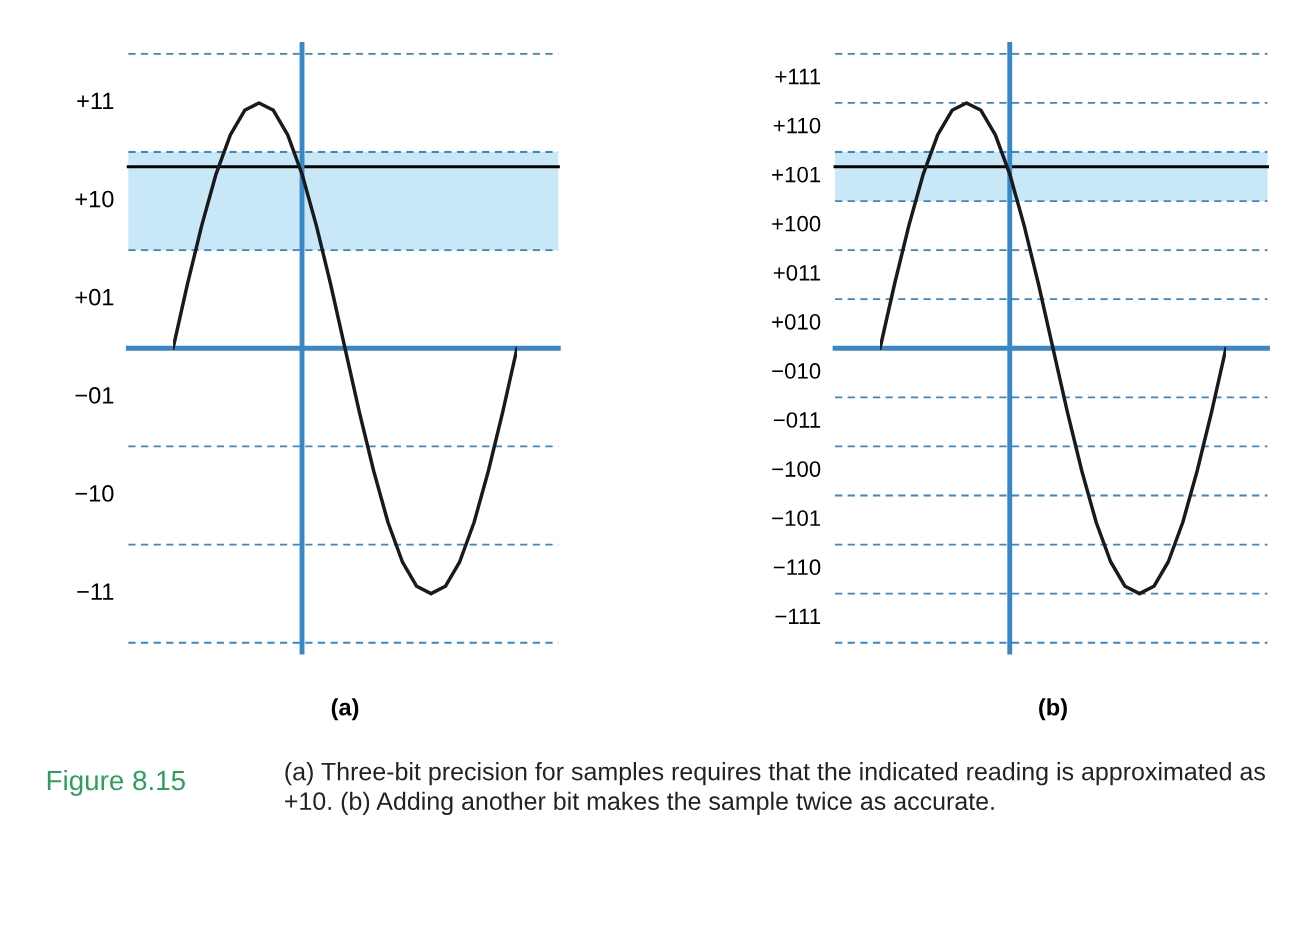 This screenshot has width=1302, height=935. I want to click on x-axis-title: (b), so click(1053, 709).